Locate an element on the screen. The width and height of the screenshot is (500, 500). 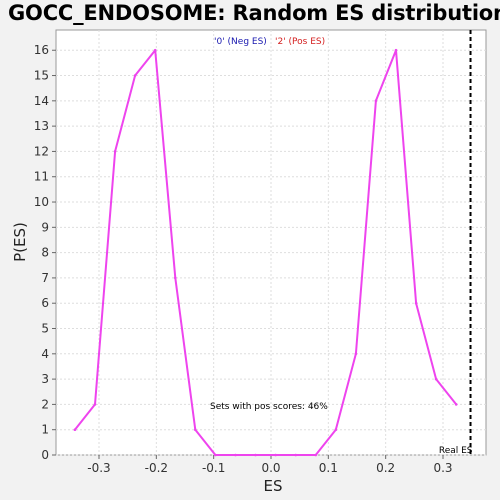
y-axis-label: P(ES) is located at coordinates (20, 242).